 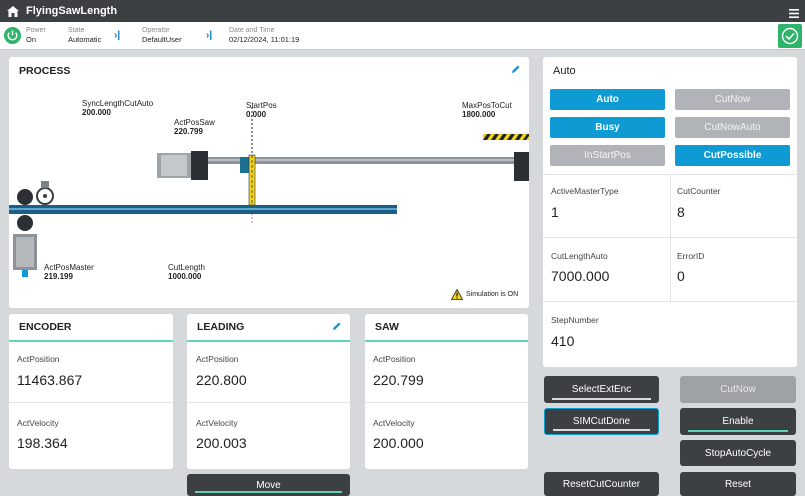 I want to click on cut-length-auto-value: 7000.000, so click(x=580, y=276).